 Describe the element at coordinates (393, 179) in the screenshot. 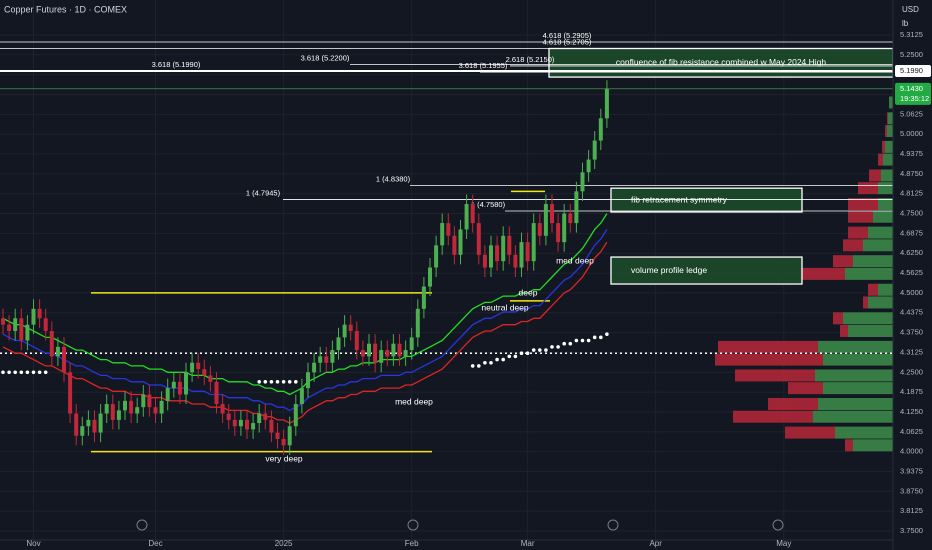

I see `fib-label: 1 (4.8380)` at that location.